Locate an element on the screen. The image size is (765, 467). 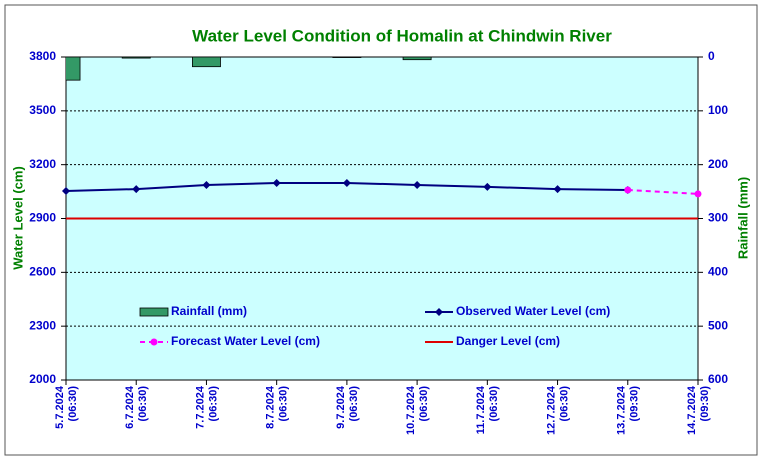
x-tick-label: 12.7.2024 is located at coordinates (551, 410).